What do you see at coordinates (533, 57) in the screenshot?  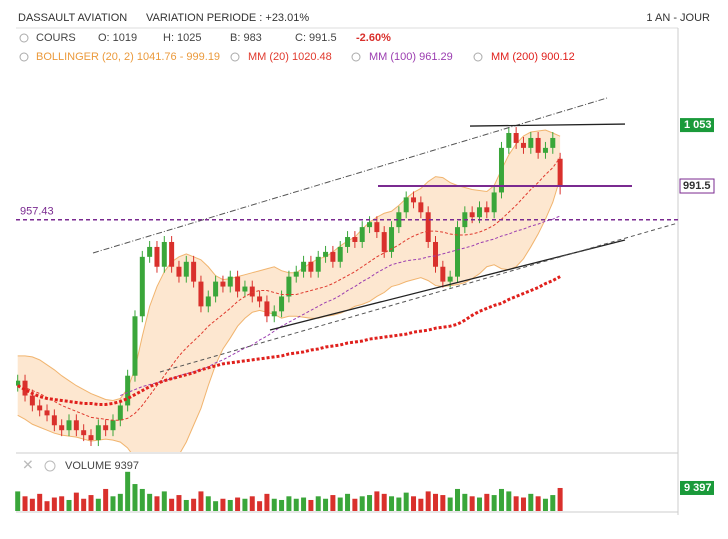 I see `legend-entry: MM (200) 900.12` at bounding box center [533, 57].